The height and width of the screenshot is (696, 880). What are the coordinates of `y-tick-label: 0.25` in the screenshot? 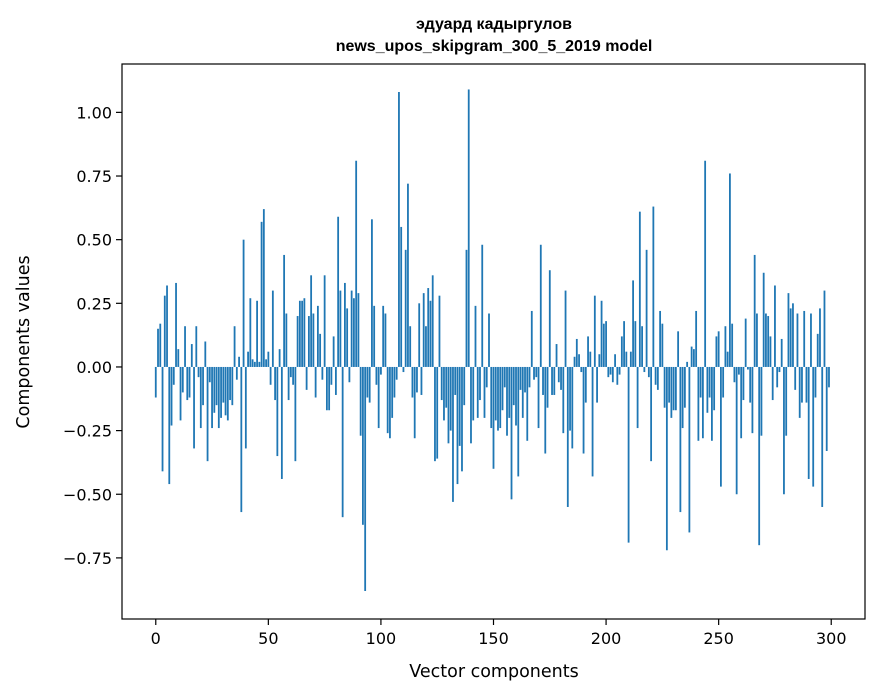 It's located at (94, 303).